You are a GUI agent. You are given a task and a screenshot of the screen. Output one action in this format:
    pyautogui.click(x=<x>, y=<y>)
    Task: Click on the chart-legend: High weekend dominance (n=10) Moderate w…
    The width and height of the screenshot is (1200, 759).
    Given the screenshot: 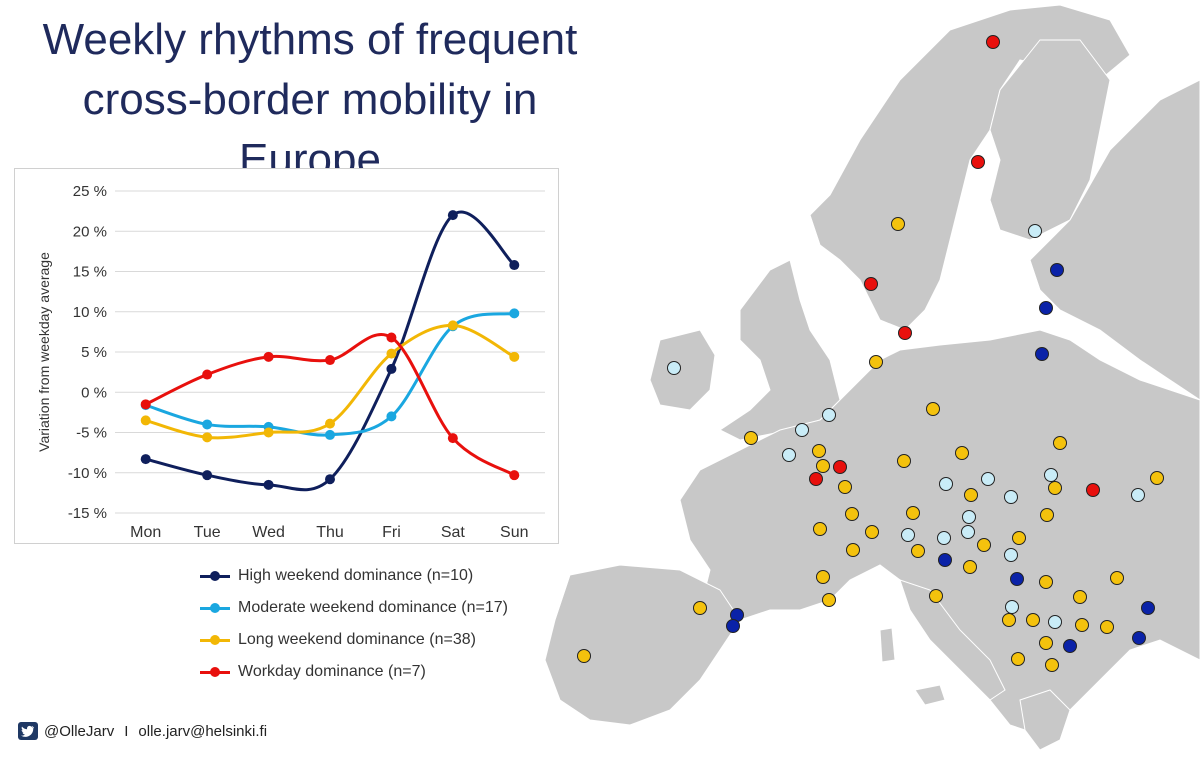 What is the action you would take?
    pyautogui.click(x=354, y=624)
    